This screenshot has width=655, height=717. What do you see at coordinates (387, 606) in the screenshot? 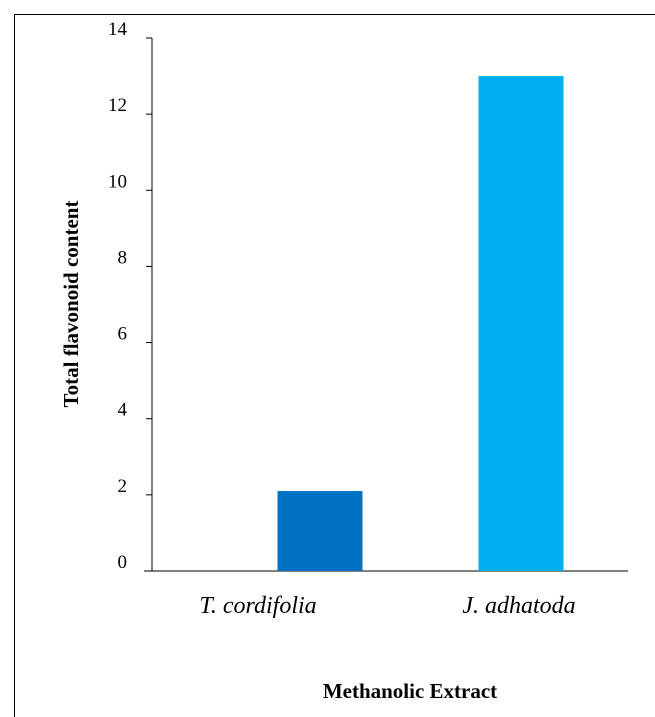
I see `x-category-labels: T. cordifolia J. adhatoda` at bounding box center [387, 606].